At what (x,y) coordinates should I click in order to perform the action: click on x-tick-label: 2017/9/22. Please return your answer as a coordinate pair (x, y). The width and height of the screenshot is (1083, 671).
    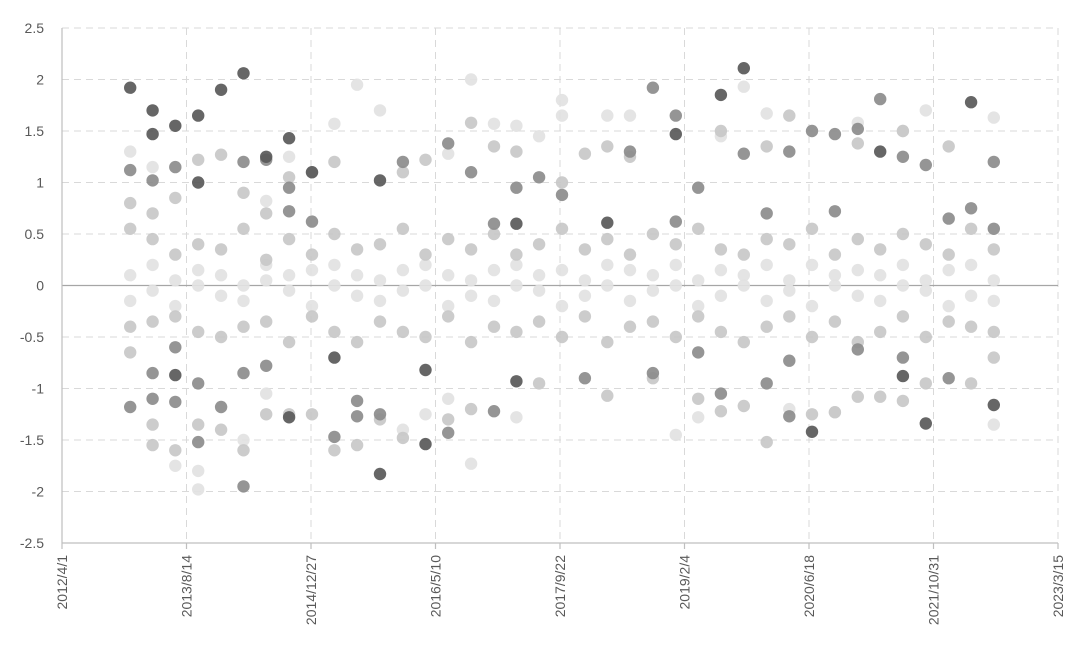
    Looking at the image, I should click on (560, 586).